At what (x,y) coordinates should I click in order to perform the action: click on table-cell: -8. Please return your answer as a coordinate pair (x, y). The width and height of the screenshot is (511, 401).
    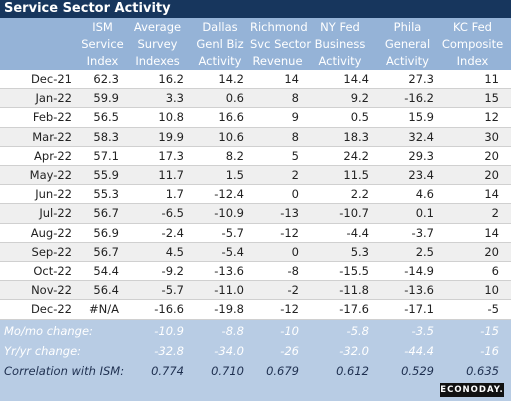
    Looking at the image, I should click on (293, 271).